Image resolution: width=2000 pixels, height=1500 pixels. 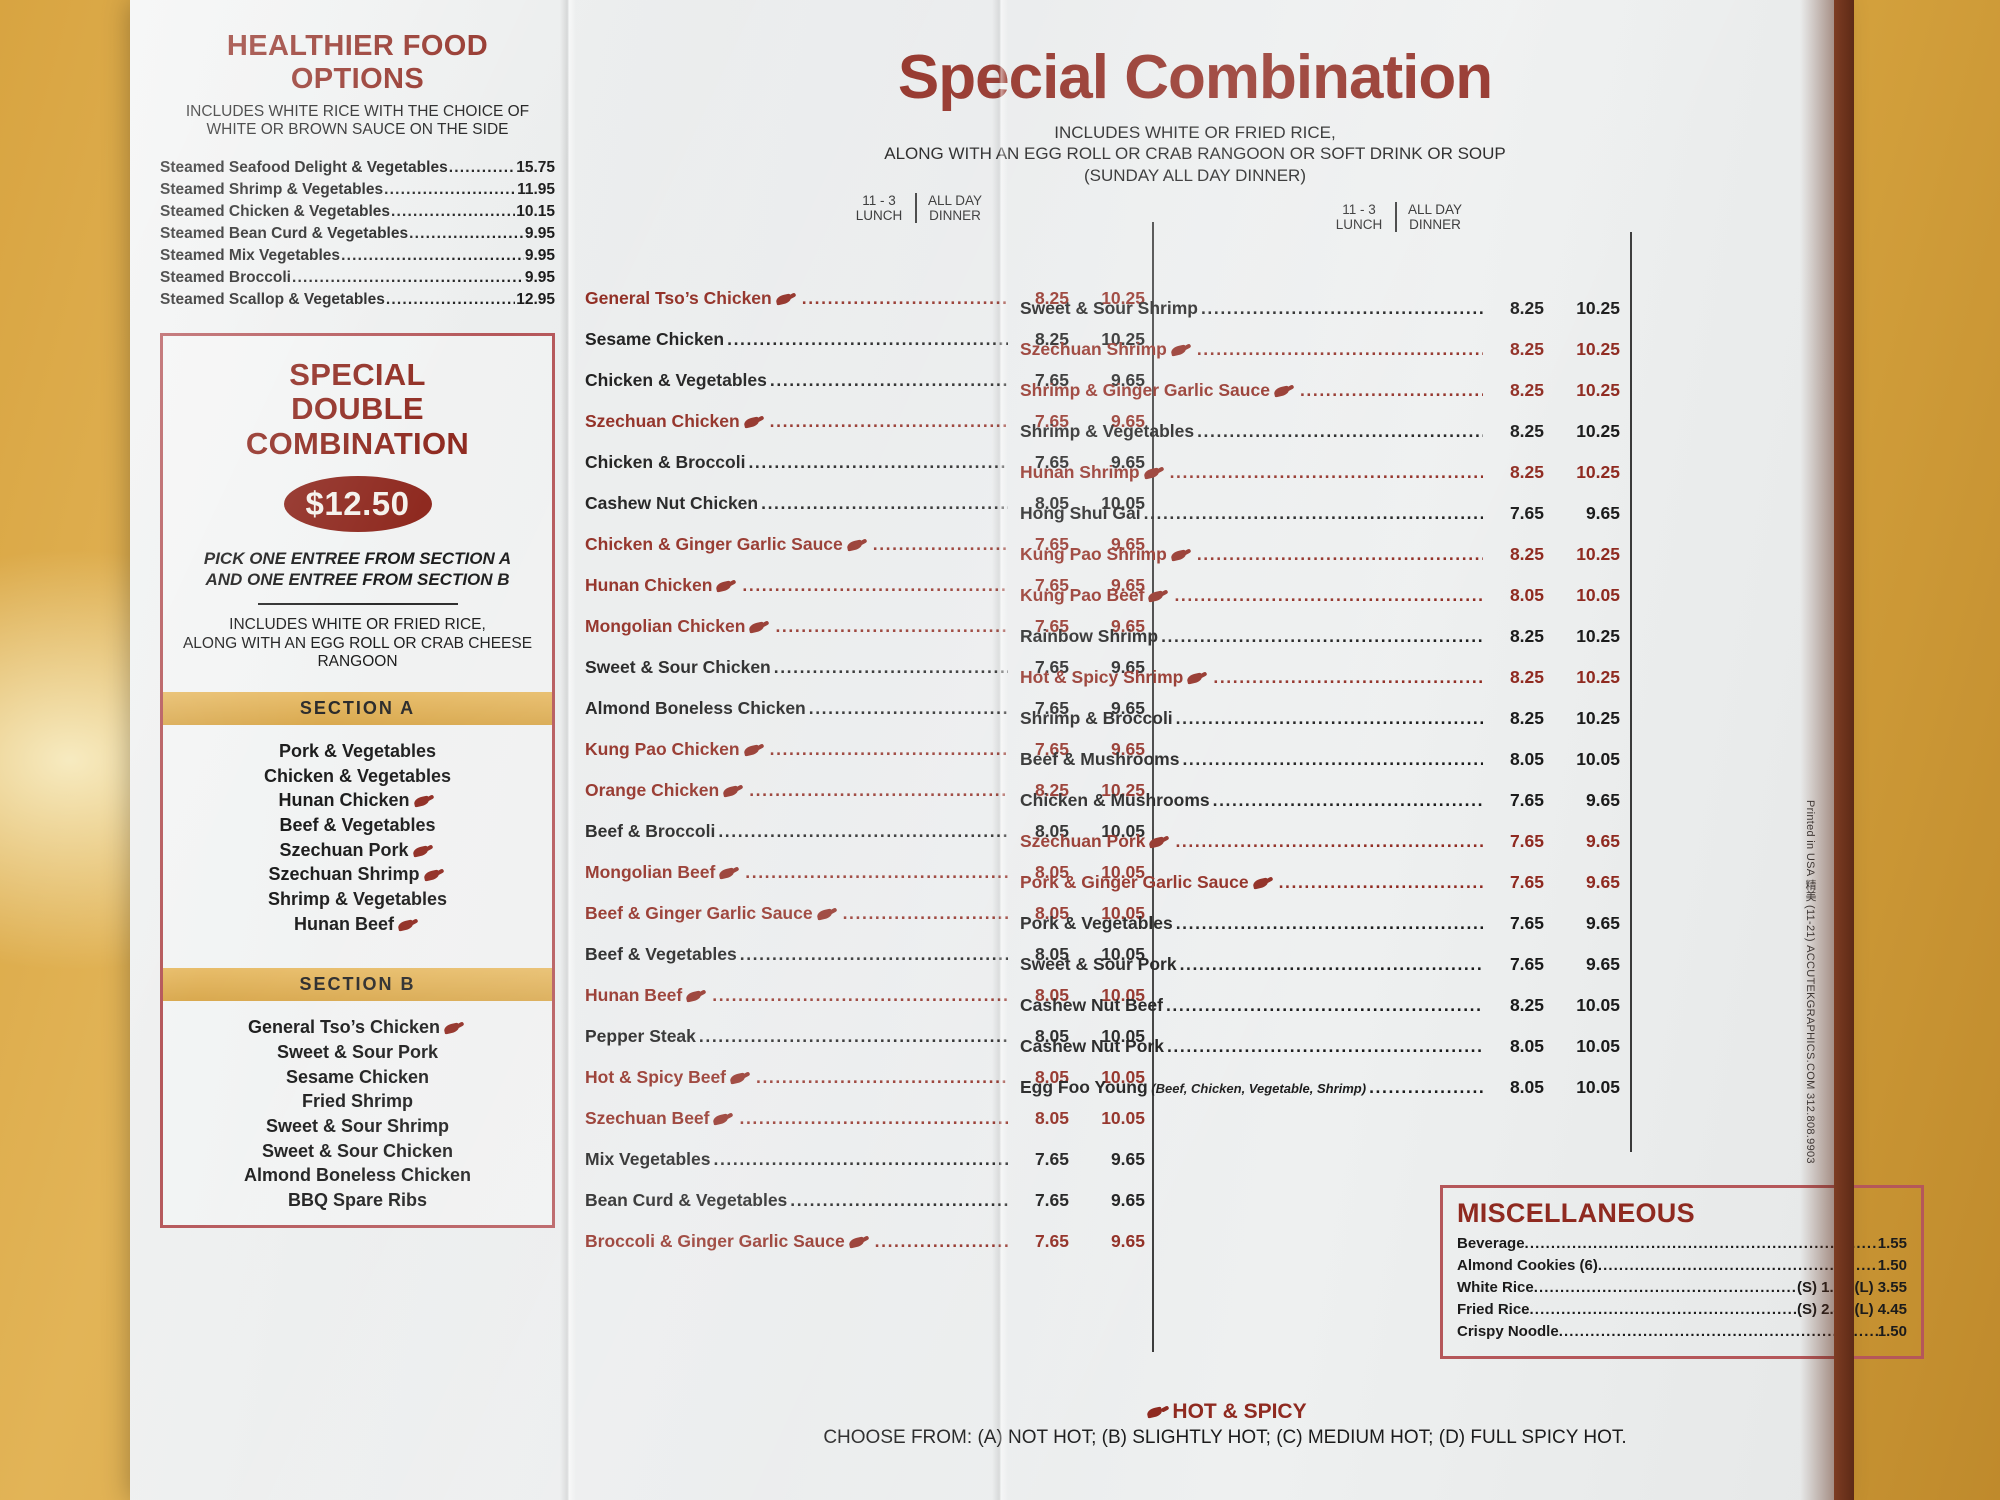 What do you see at coordinates (1096, 923) in the screenshot?
I see `item-name: Pork & Vegetables` at bounding box center [1096, 923].